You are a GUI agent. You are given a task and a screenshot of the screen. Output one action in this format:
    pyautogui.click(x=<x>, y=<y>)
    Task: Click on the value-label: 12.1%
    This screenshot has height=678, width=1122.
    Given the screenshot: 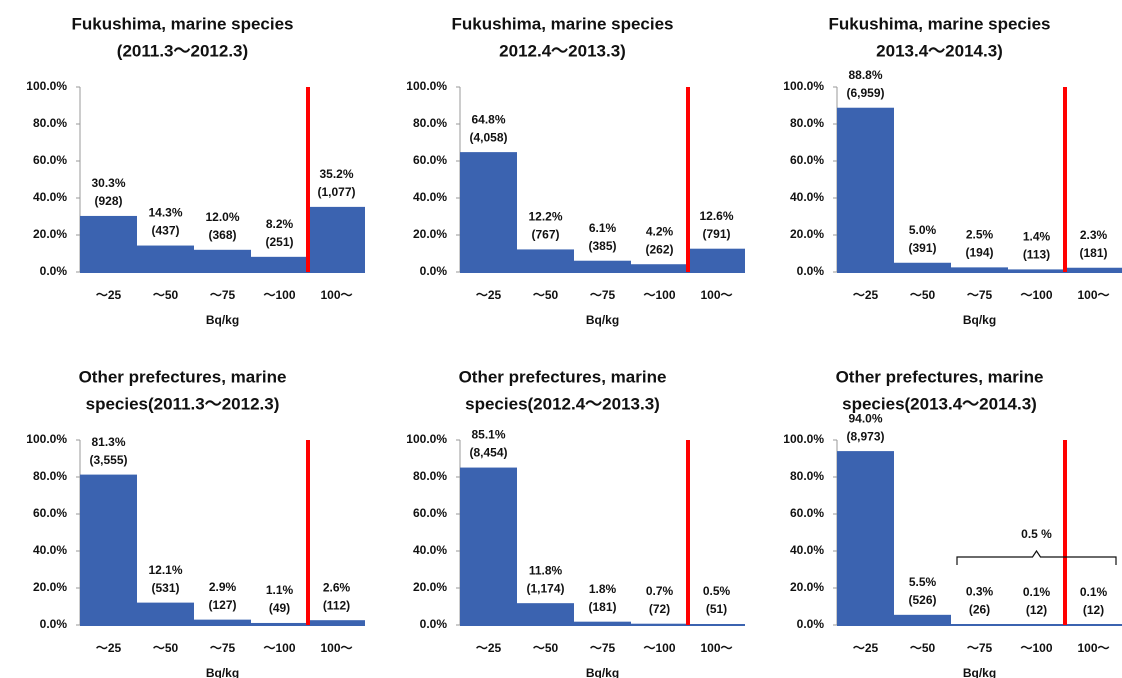 What is the action you would take?
    pyautogui.click(x=165, y=570)
    